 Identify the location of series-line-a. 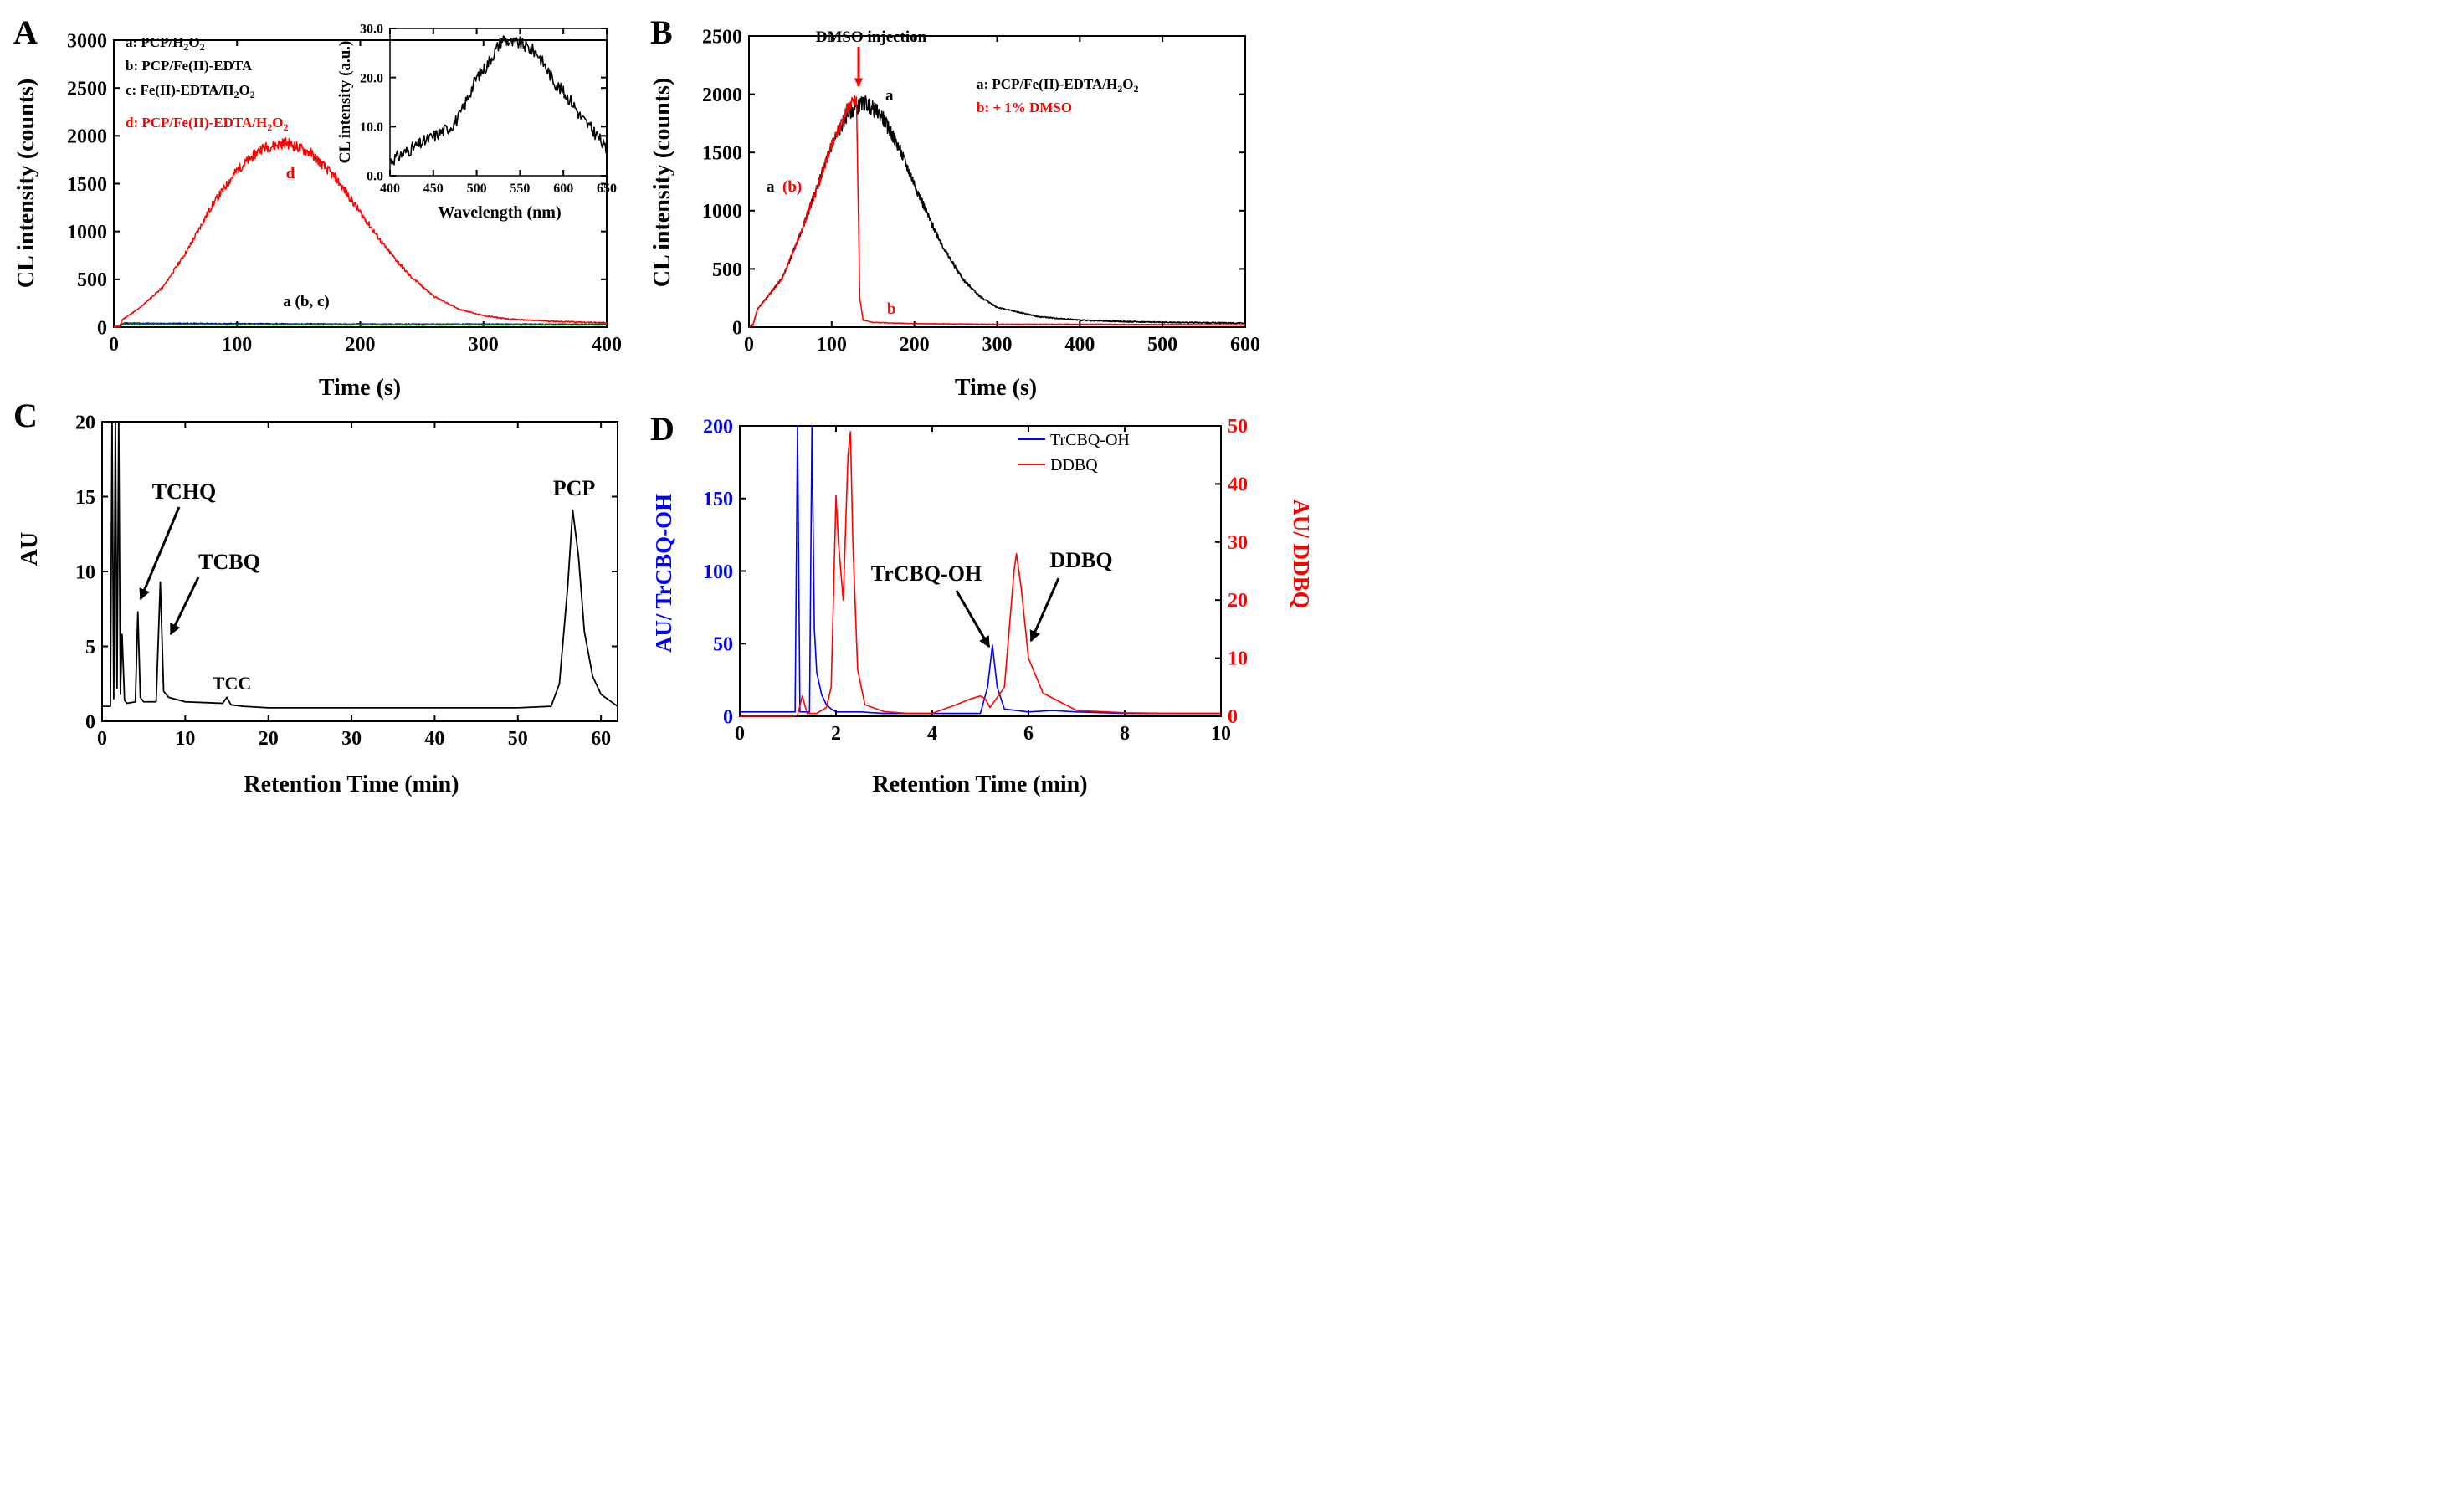
(997, 211).